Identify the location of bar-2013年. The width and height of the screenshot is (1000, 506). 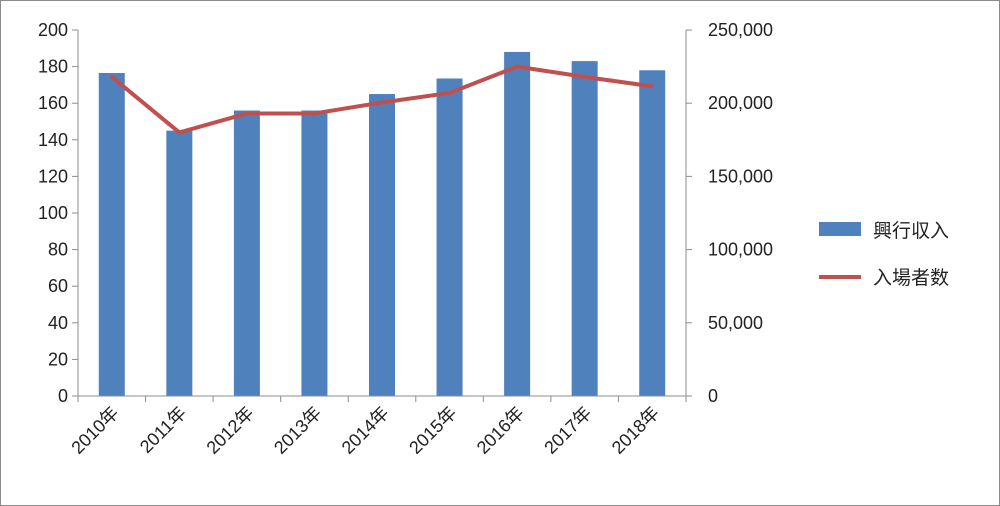
(314, 253).